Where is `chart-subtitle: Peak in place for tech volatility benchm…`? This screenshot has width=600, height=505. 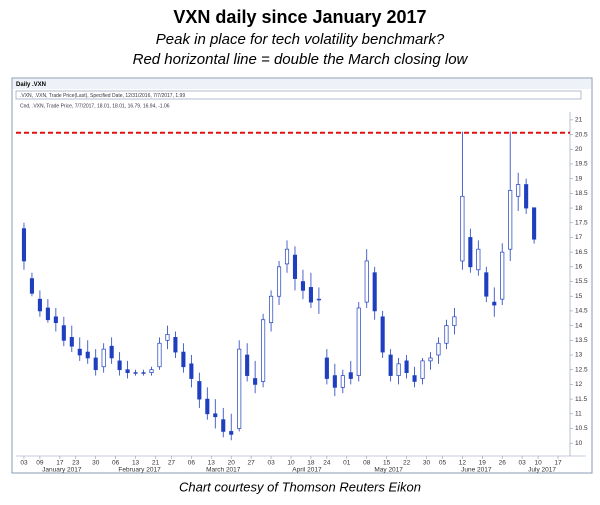 chart-subtitle: Peak in place for tech volatility benchm… is located at coordinates (300, 39).